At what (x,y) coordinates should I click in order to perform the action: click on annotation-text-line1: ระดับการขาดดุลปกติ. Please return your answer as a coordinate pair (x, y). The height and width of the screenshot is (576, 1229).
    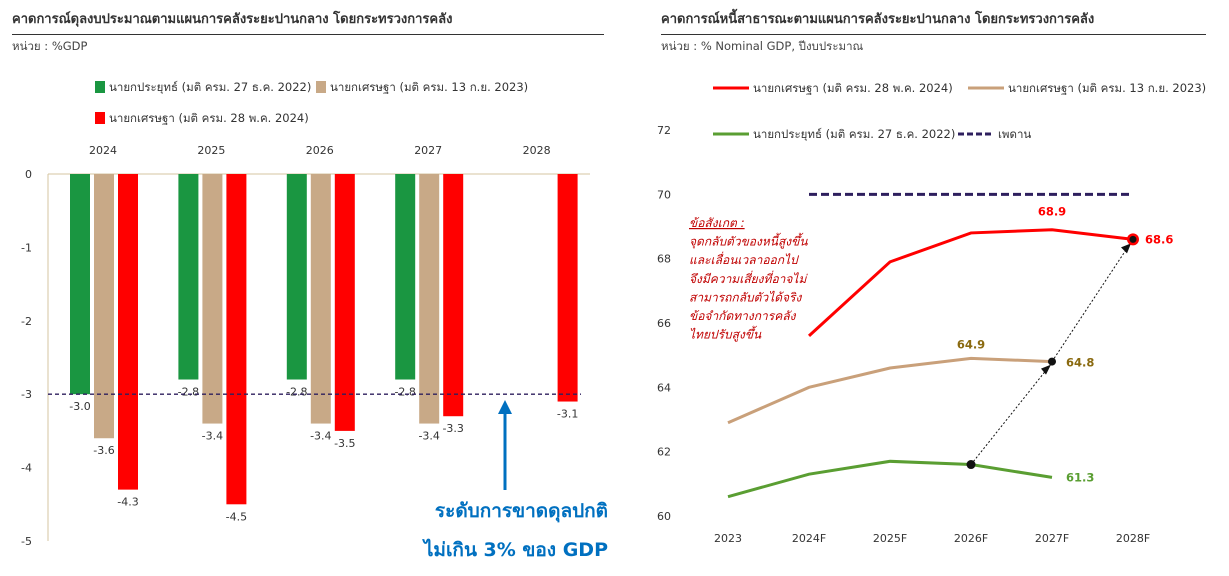
    Looking at the image, I should click on (521, 511).